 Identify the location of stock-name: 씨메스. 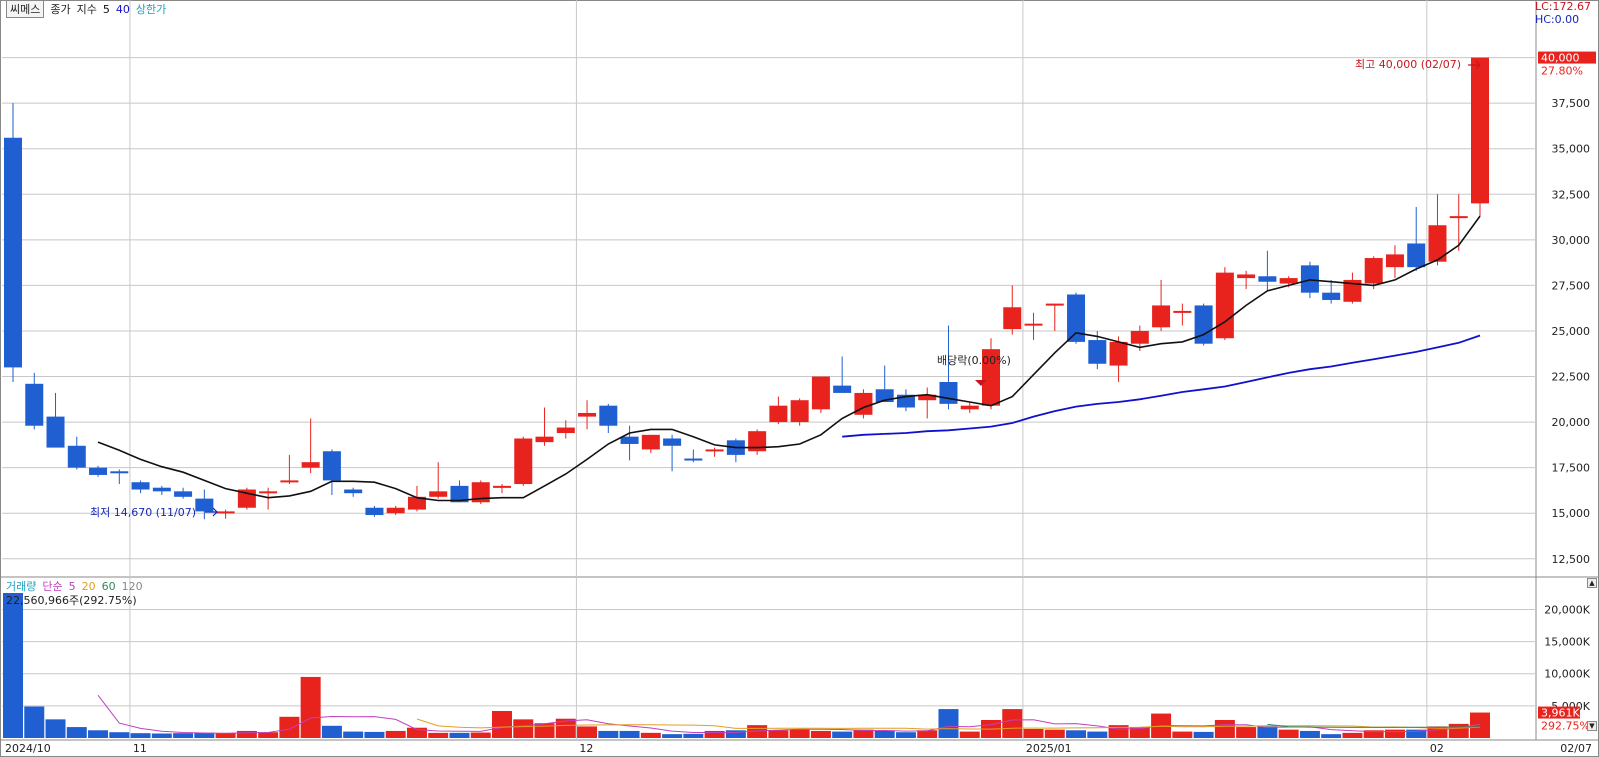
(25, 9).